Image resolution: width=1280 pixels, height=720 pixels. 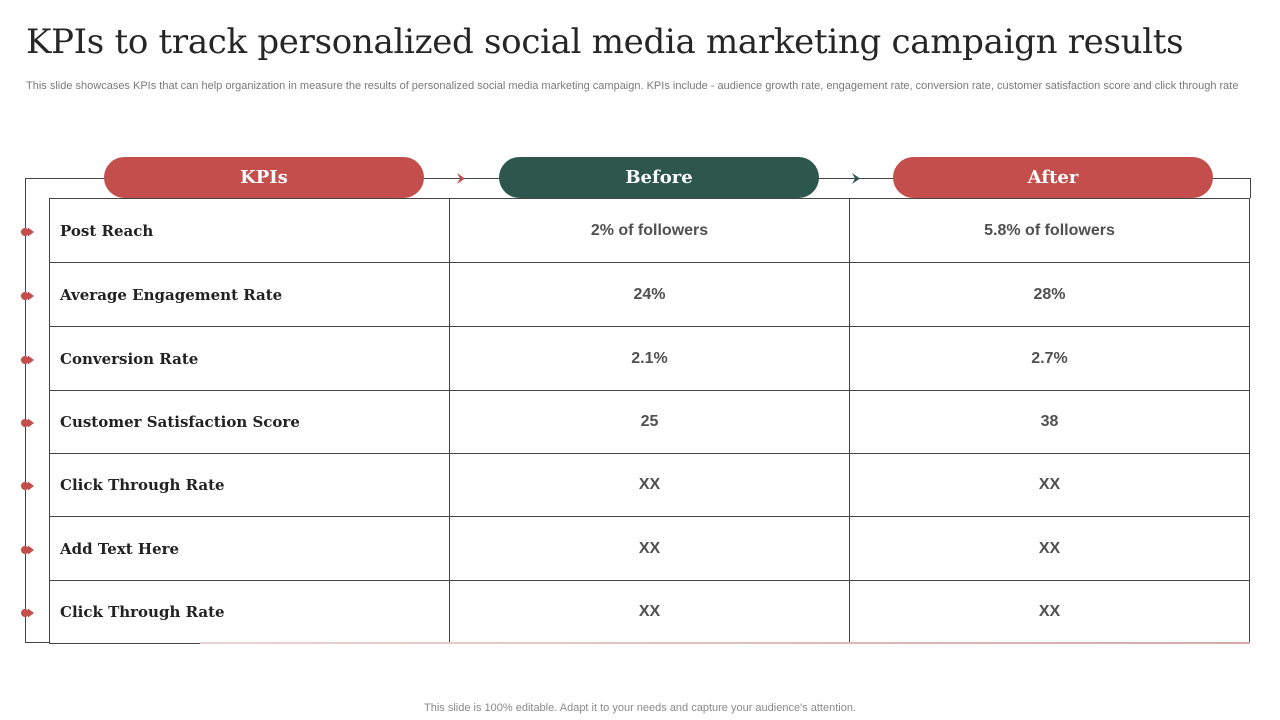 What do you see at coordinates (250, 358) in the screenshot?
I see `kpi-cell: Conversion Rate` at bounding box center [250, 358].